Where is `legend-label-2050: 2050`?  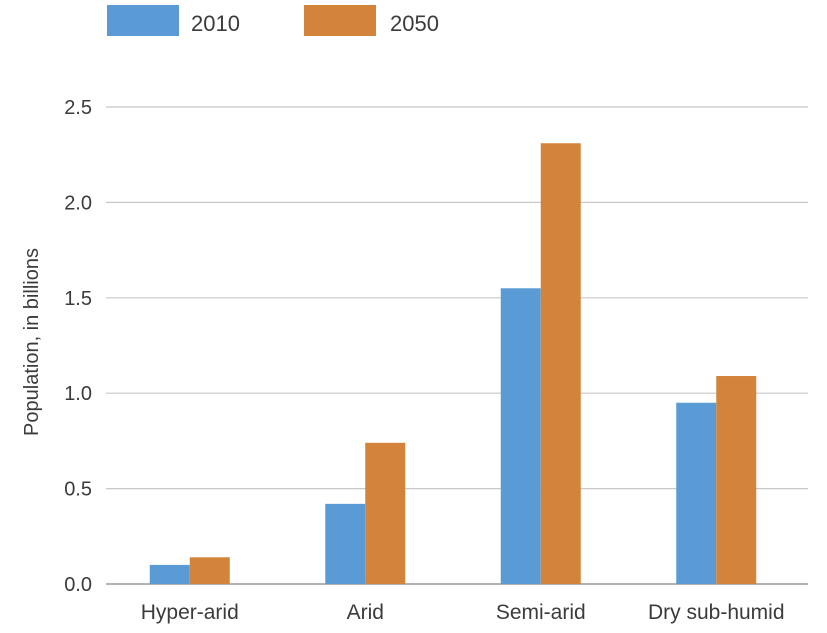
legend-label-2050: 2050 is located at coordinates (414, 23).